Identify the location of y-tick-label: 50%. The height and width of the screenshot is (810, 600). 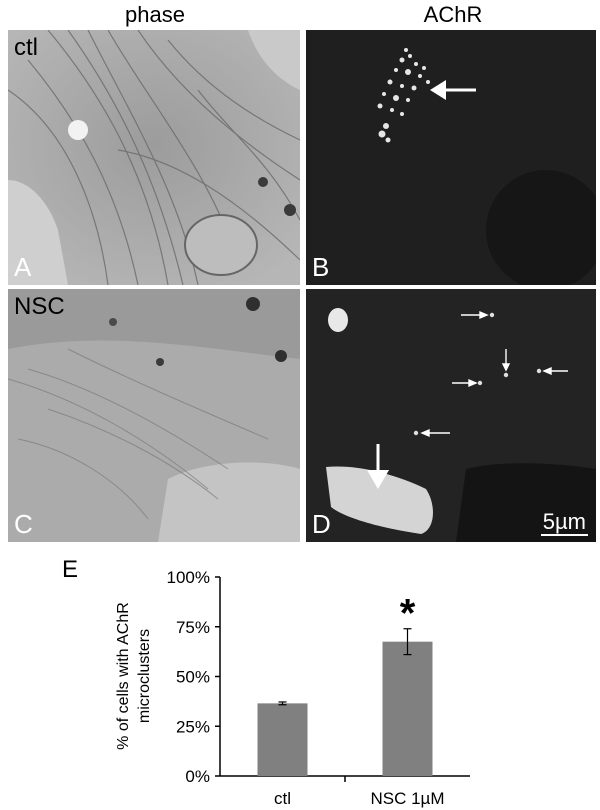
(193, 677).